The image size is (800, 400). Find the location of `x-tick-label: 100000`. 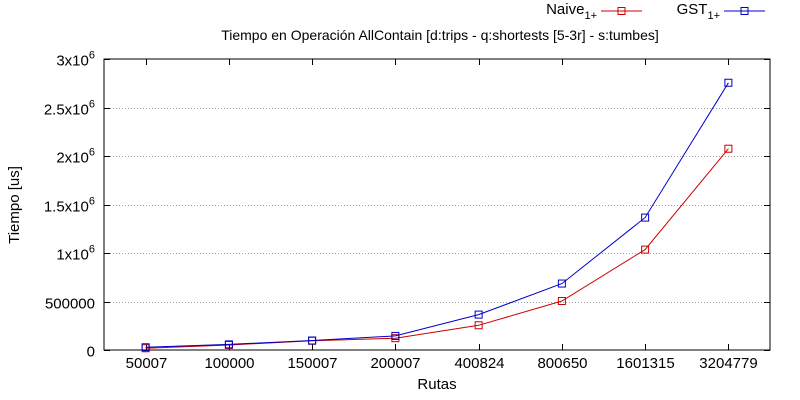

x-tick-label: 100000 is located at coordinates (229, 363).